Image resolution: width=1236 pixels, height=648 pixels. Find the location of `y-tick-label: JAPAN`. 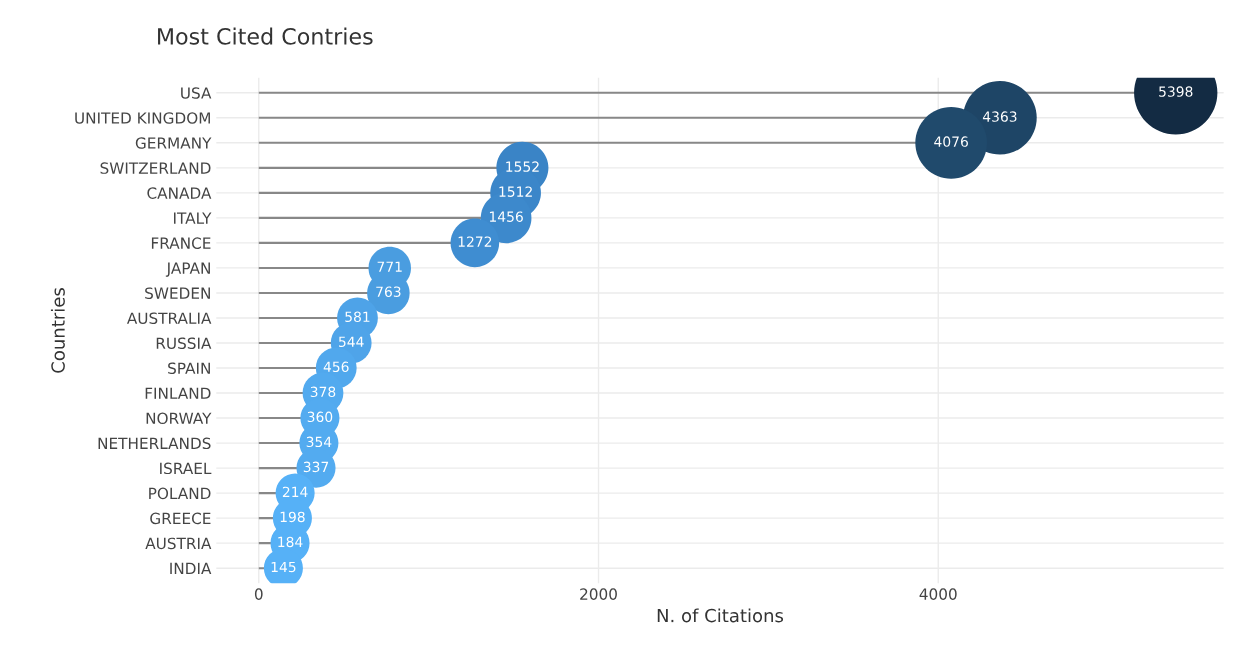

y-tick-label: JAPAN is located at coordinates (187, 269).